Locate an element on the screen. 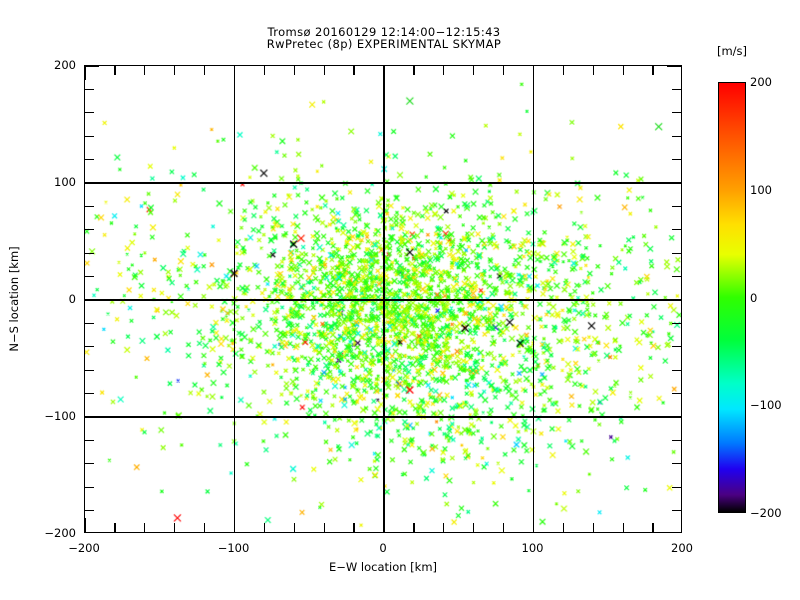 This screenshot has width=800, height=600. colorbar-gradient is located at coordinates (732, 297).